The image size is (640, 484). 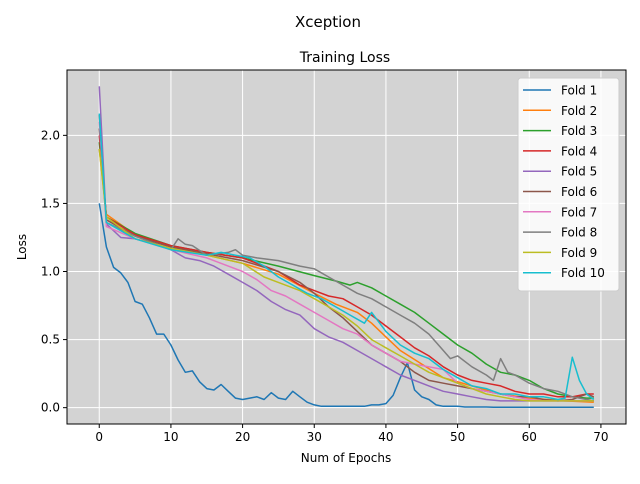 I want to click on y-axis-ticks: 0.0 0.5 1.0 1.5 2.0, so click(x=54, y=271).